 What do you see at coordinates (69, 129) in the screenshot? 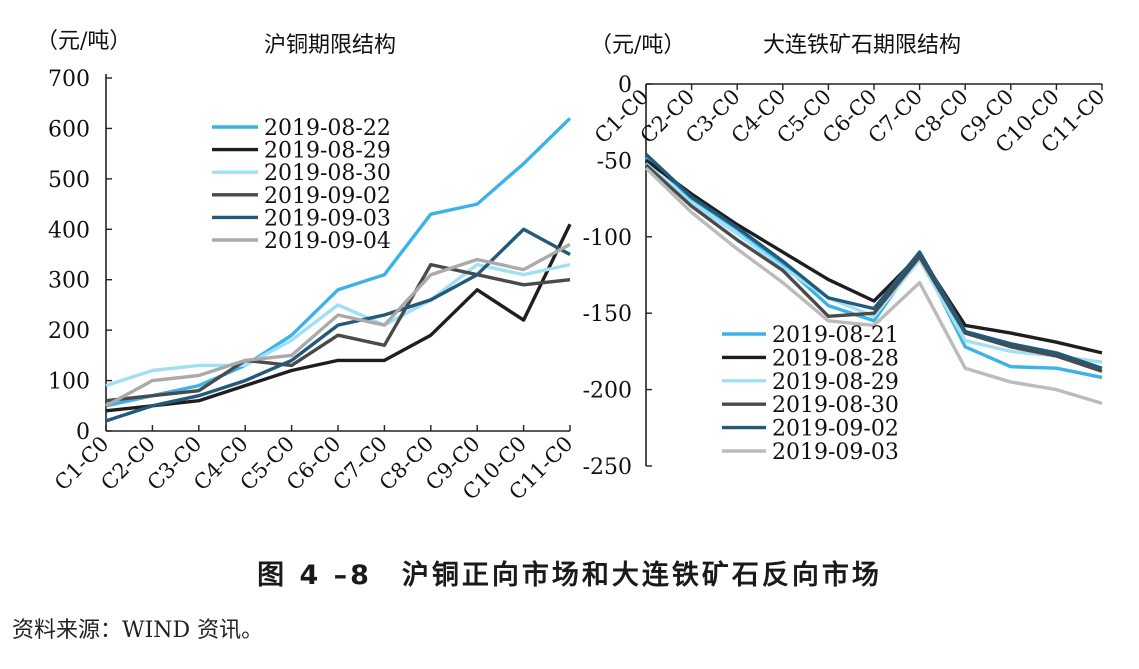
I see `left-y-tick-label: 600` at bounding box center [69, 129].